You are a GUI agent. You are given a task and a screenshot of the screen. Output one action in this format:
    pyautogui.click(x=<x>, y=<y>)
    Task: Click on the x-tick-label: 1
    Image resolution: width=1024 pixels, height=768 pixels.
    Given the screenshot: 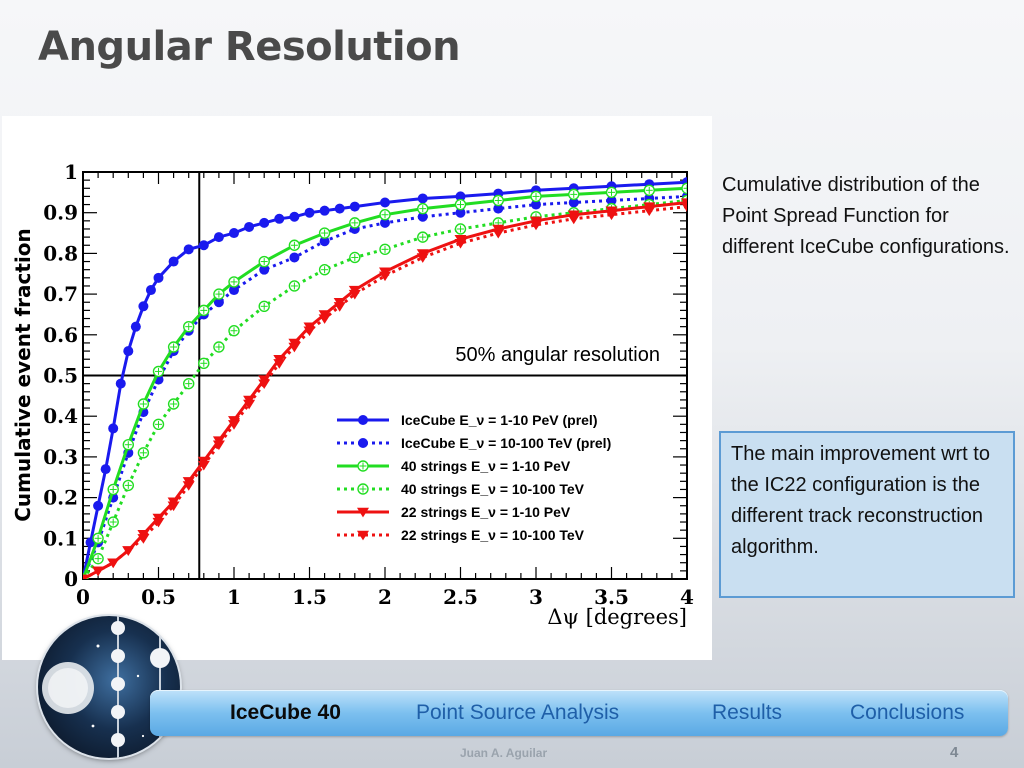 What is the action you would take?
    pyautogui.click(x=234, y=597)
    